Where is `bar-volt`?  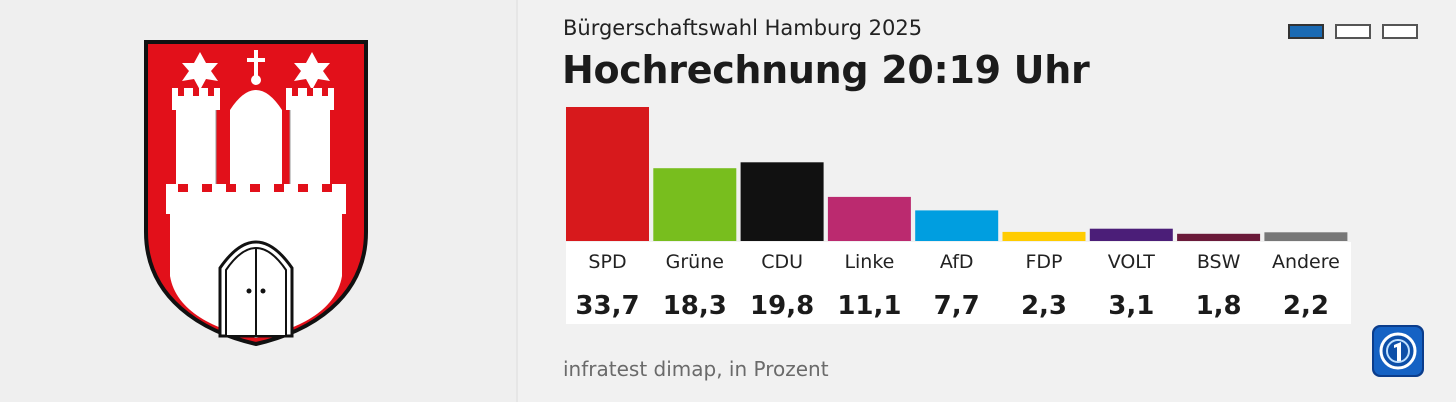
bar-volt is located at coordinates (1131, 234).